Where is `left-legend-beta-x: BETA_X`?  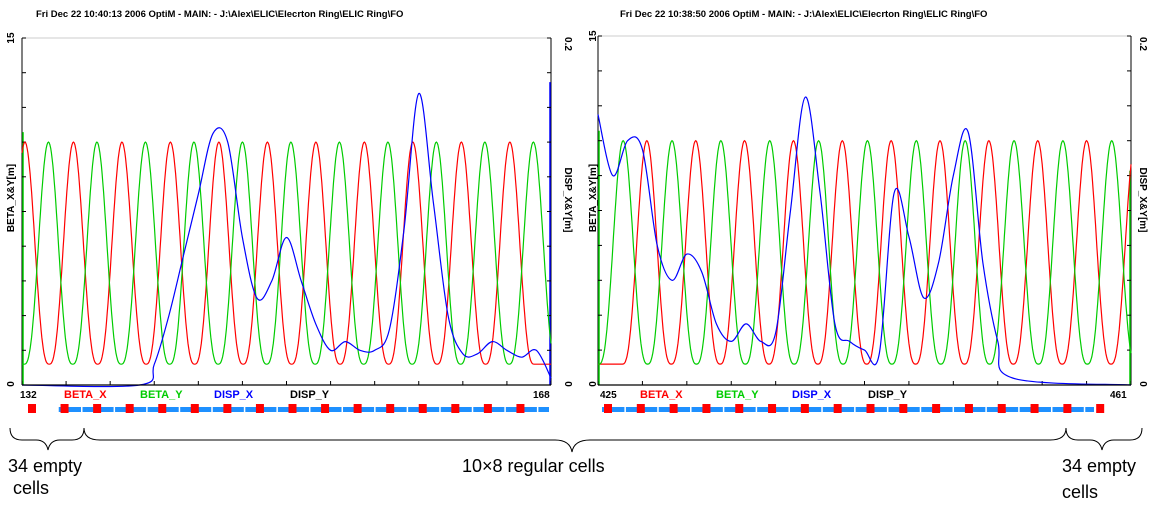
left-legend-beta-x: BETA_X is located at coordinates (85, 395).